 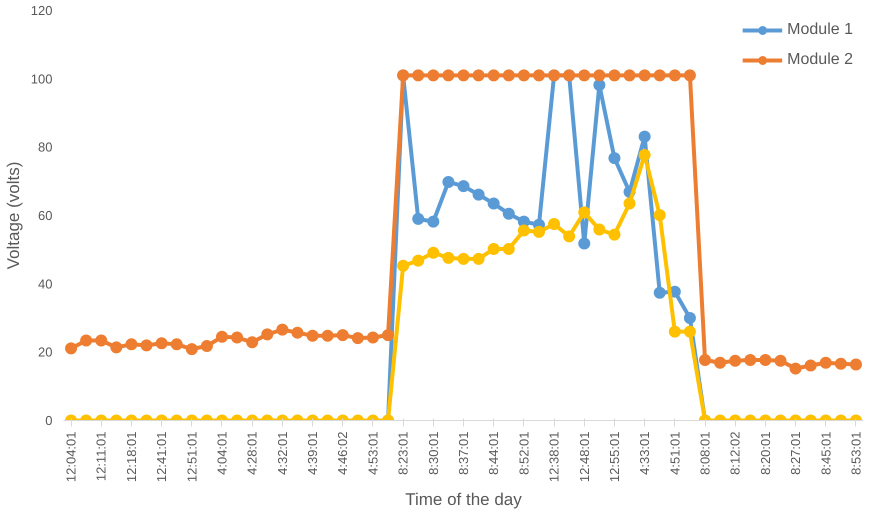 What do you see at coordinates (282, 453) in the screenshot?
I see `x-tick-label: 4:32:01` at bounding box center [282, 453].